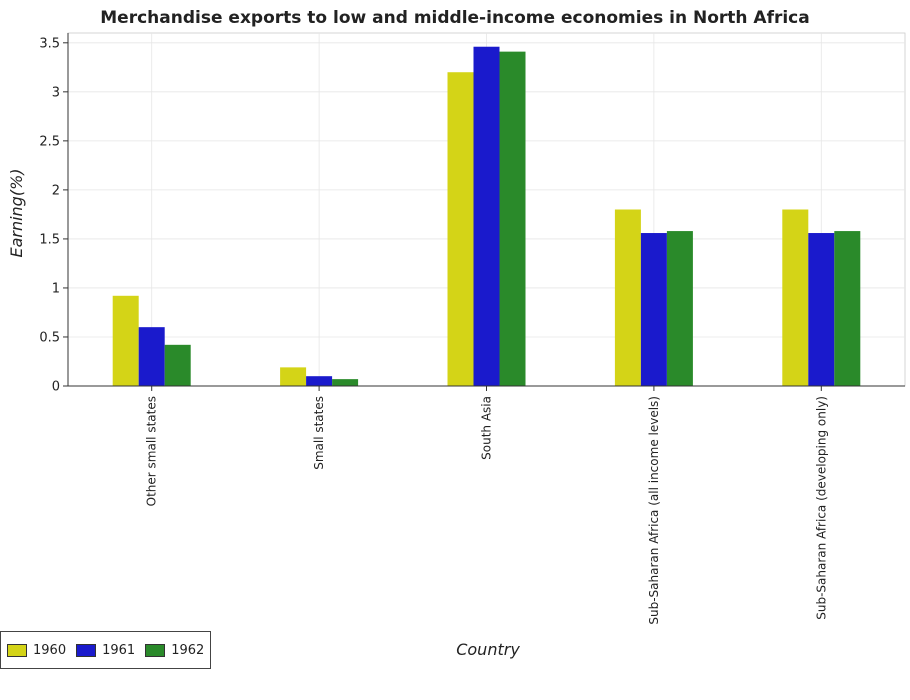 The image size is (910, 700). Describe the element at coordinates (56, 92) in the screenshot. I see `y-tick-label: 3` at that location.